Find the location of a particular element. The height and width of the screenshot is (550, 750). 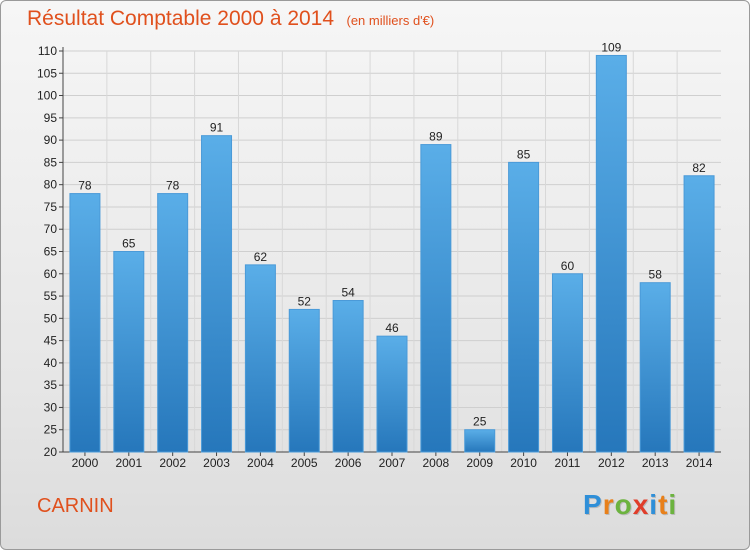

y-tick-label: 20 is located at coordinates (51, 452).